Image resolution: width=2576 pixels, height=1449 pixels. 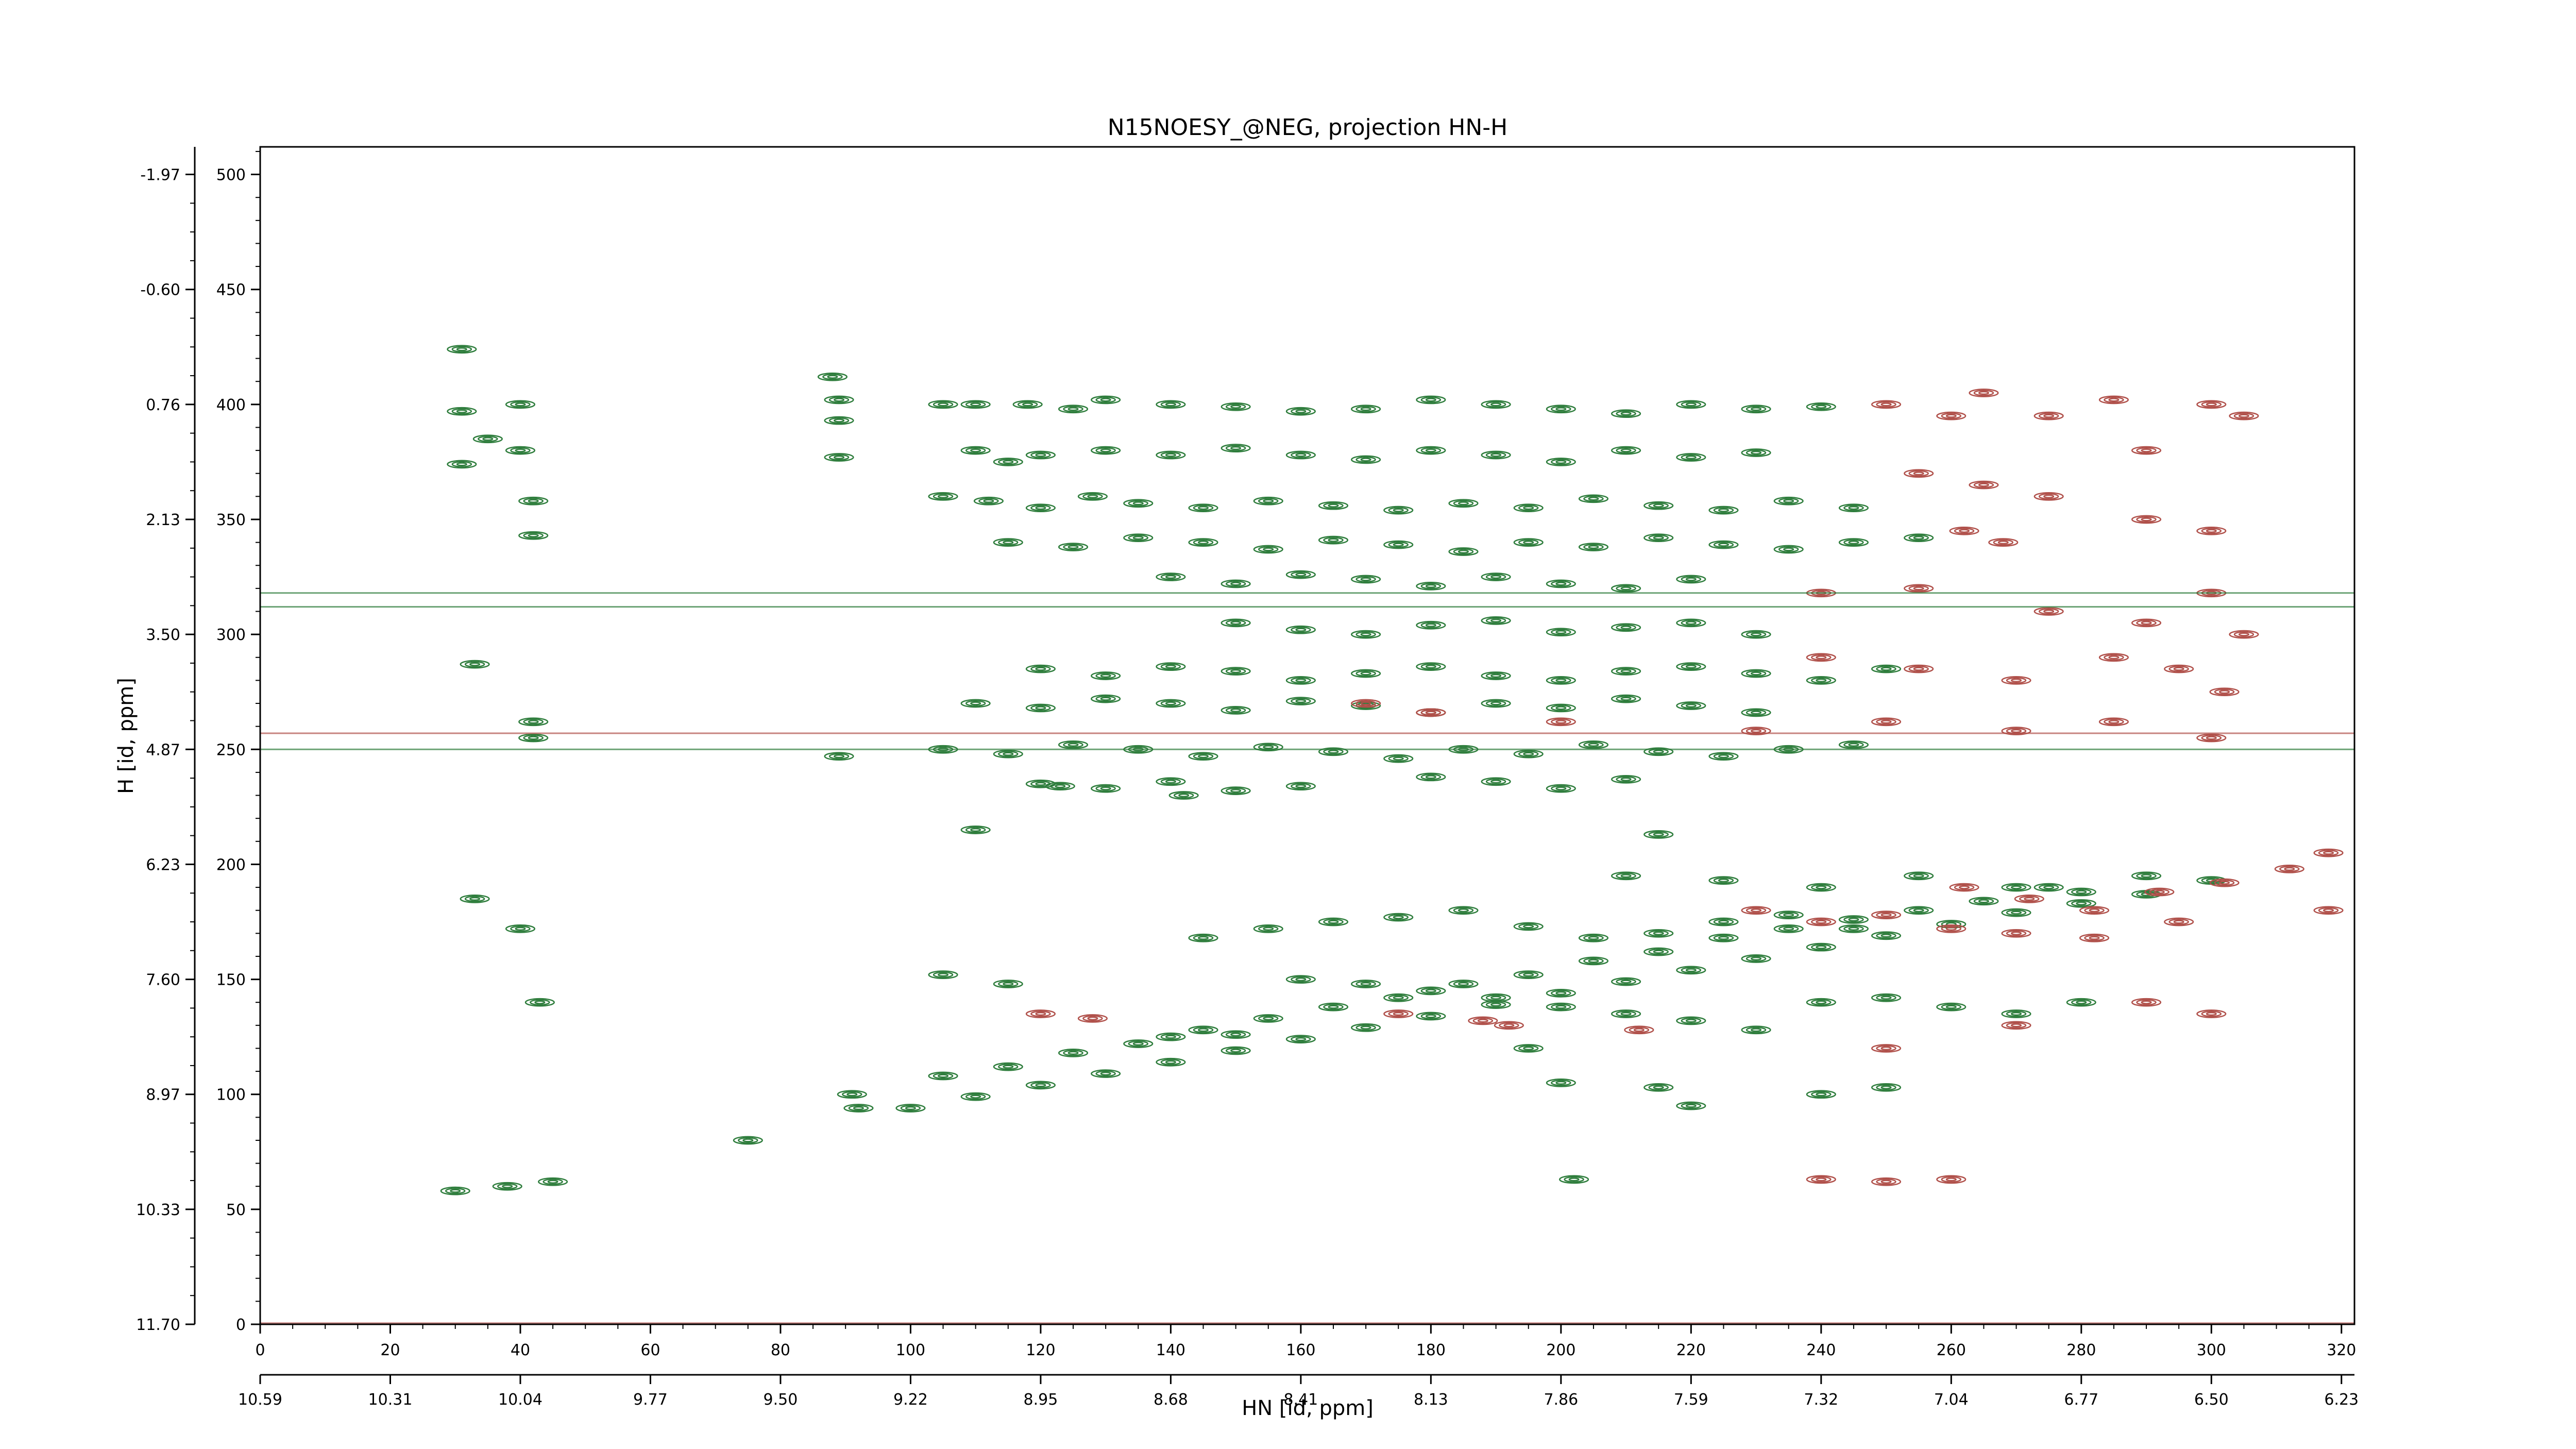 What do you see at coordinates (2341, 1350) in the screenshot?
I see `x-index-tick-label: 320` at bounding box center [2341, 1350].